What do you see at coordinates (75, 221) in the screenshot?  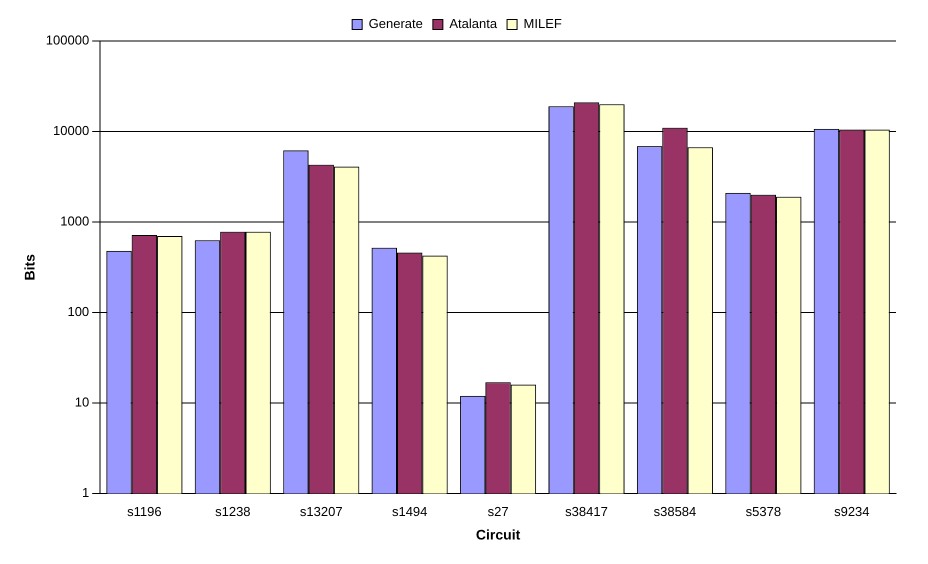 I see `y-tick-label: 1000` at bounding box center [75, 221].